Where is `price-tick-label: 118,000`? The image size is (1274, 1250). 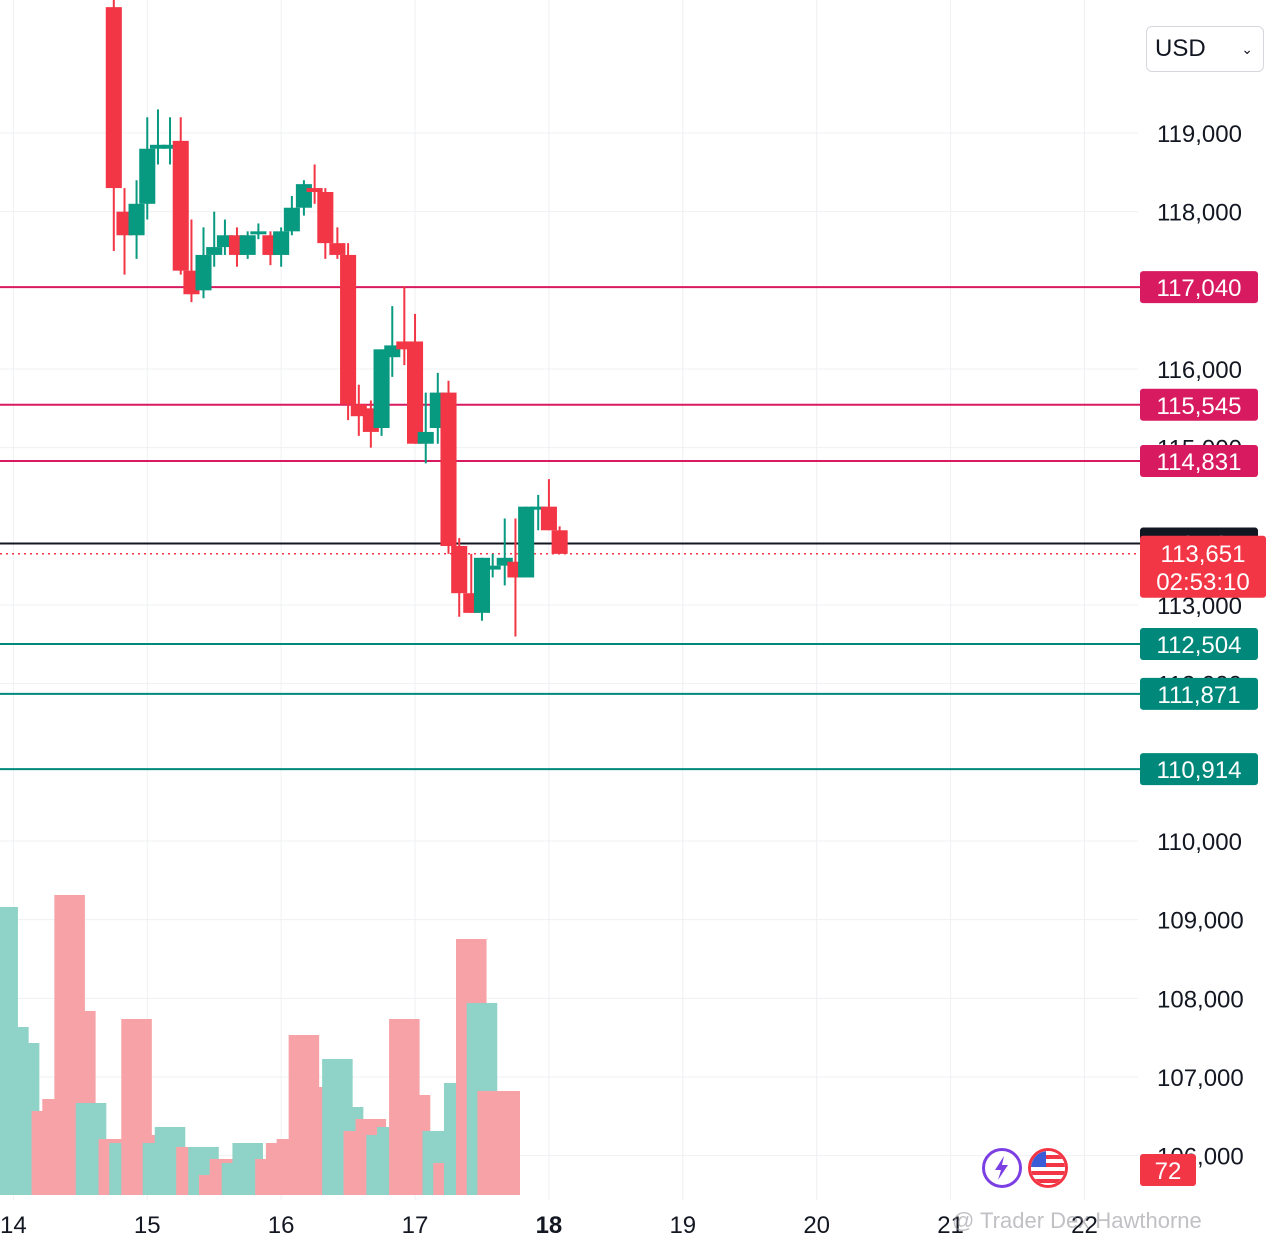
price-tick-label: 118,000 is located at coordinates (1199, 213).